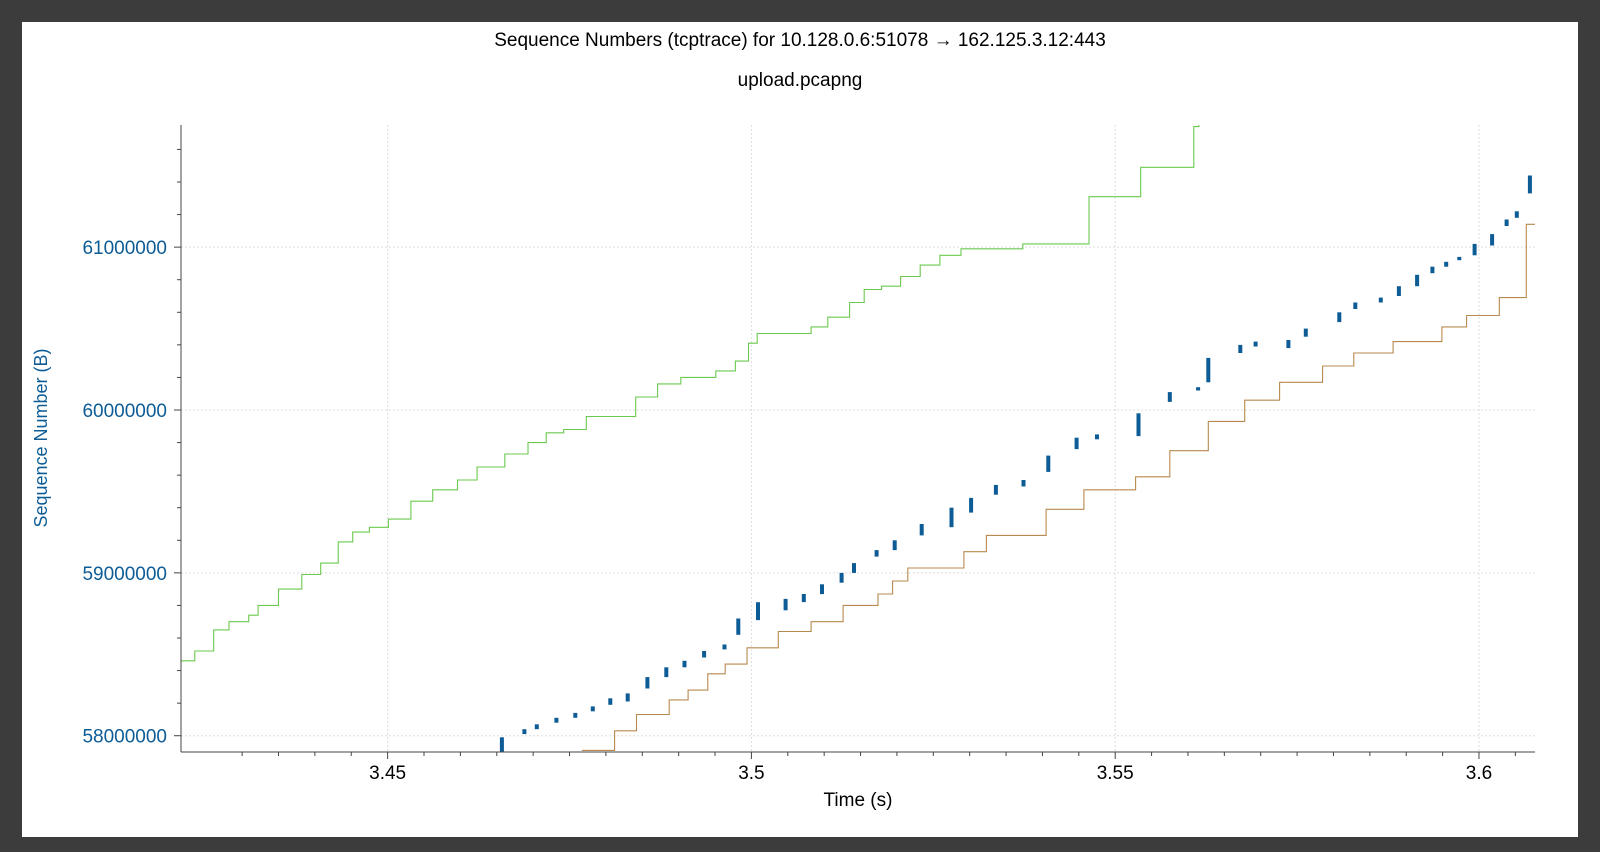  What do you see at coordinates (124, 574) in the screenshot?
I see `y-tick-label: 59000000` at bounding box center [124, 574].